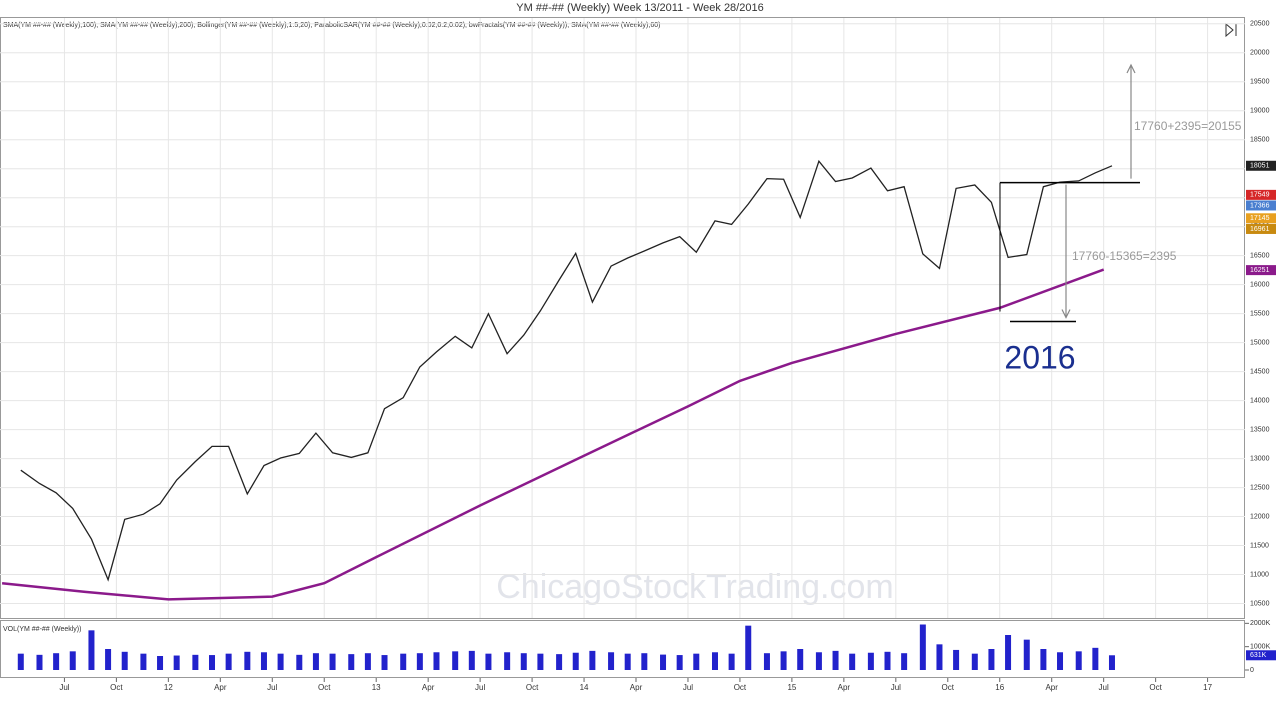  What do you see at coordinates (1260, 647) in the screenshot?
I see `volume-tick-label: 1000K` at bounding box center [1260, 647].